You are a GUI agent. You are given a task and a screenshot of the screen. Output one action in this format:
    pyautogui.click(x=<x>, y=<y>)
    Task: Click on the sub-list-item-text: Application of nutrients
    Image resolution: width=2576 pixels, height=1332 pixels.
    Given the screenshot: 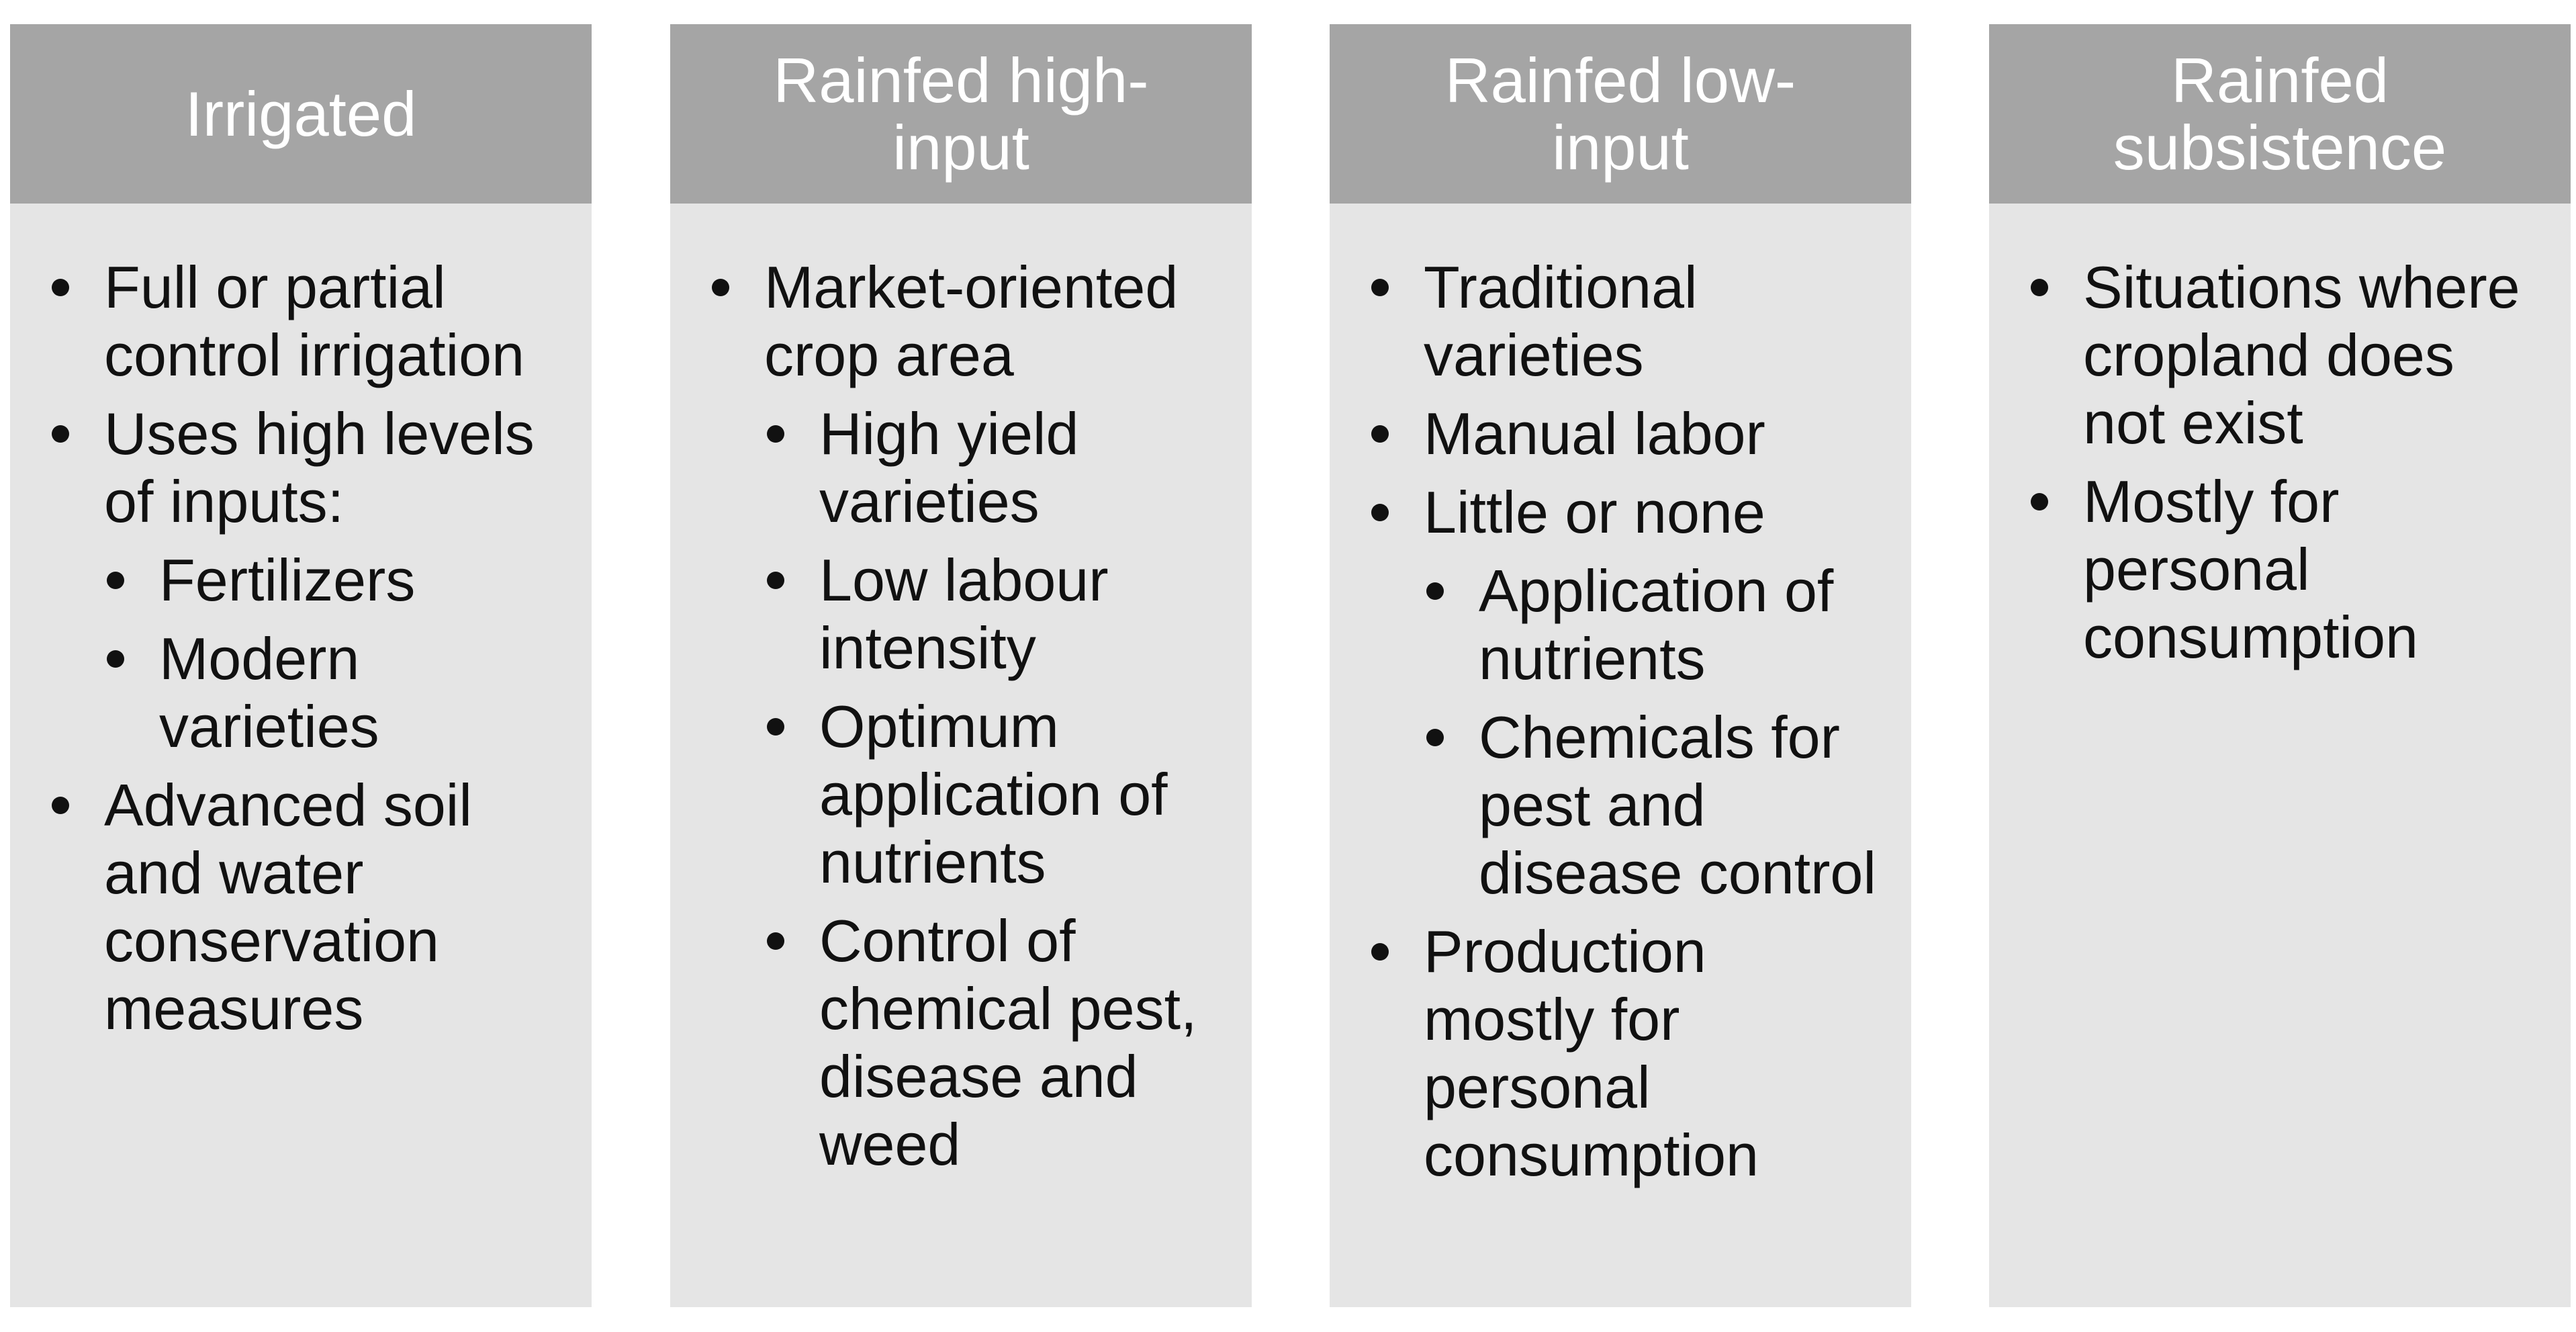 What is the action you would take?
    pyautogui.click(x=1656, y=625)
    